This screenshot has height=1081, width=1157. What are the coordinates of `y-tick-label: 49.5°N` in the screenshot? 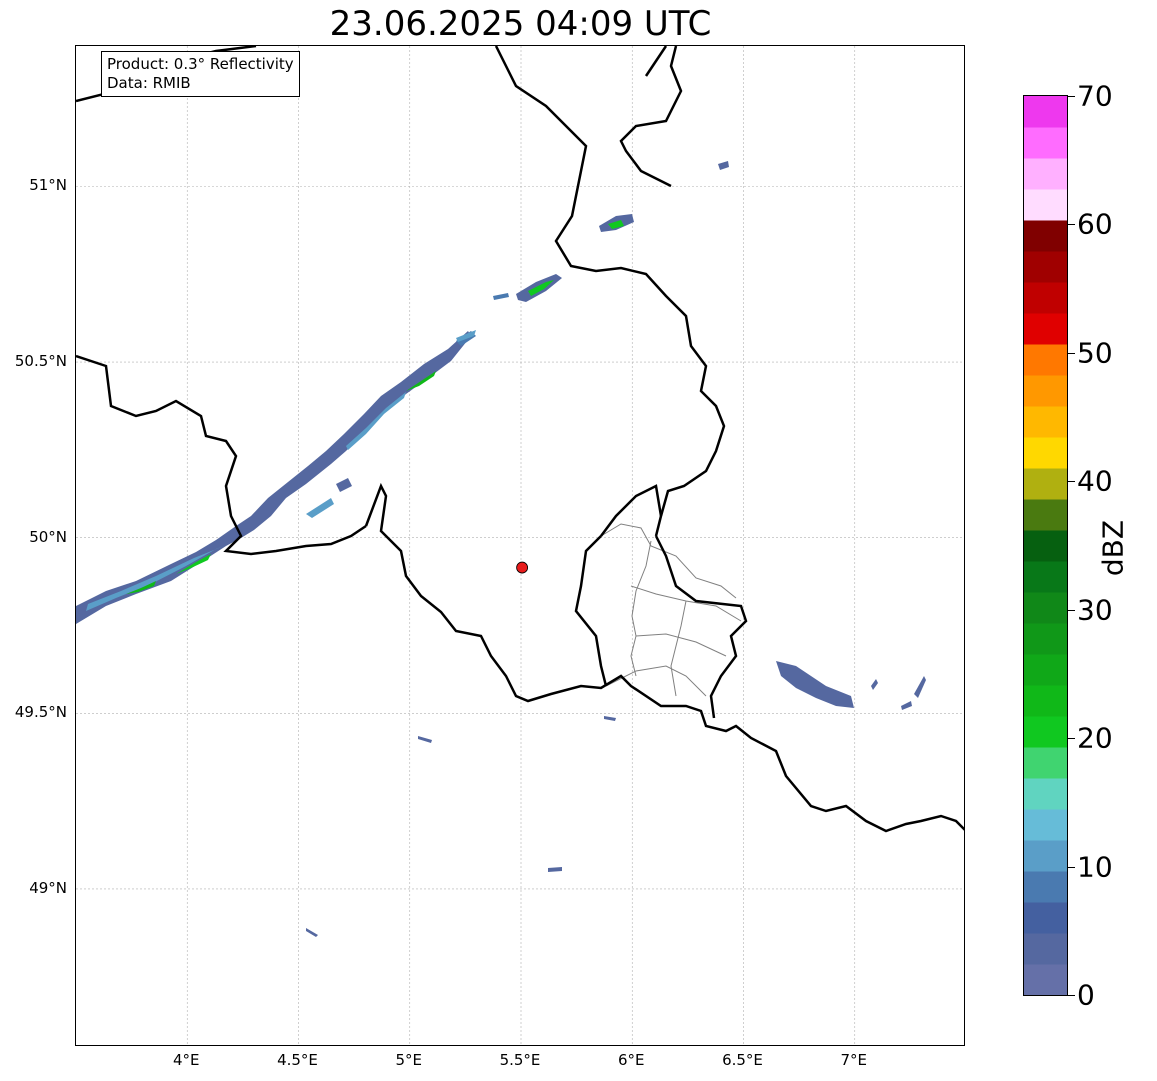 It's located at (40, 712).